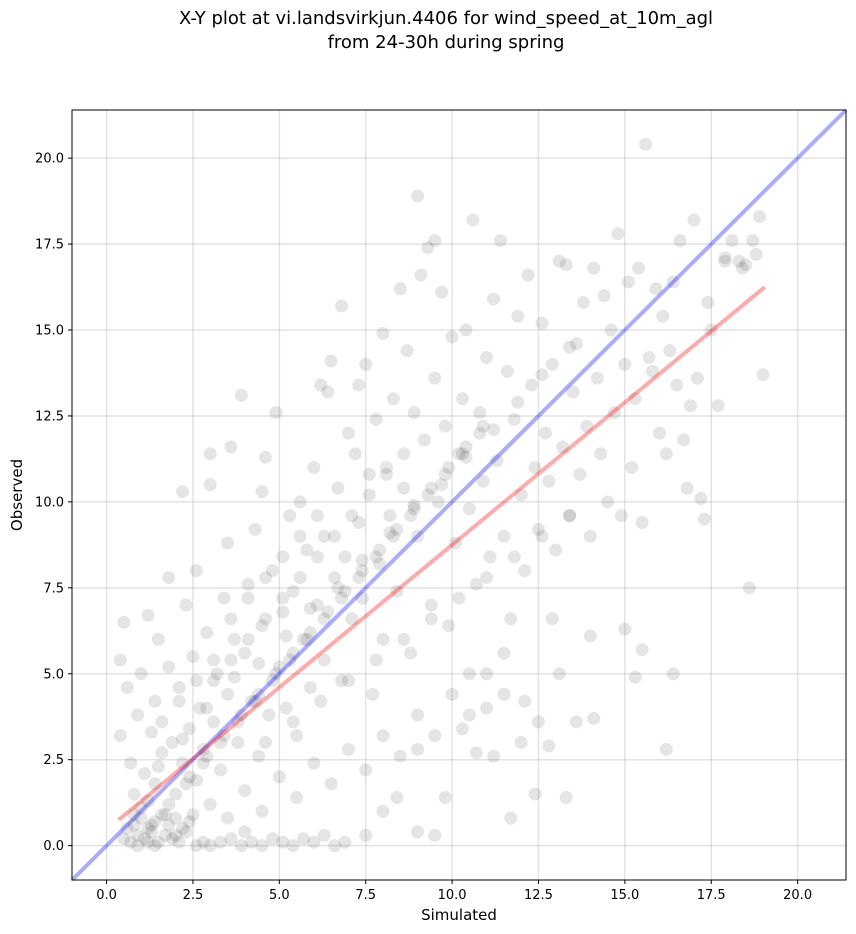 The width and height of the screenshot is (856, 934). I want to click on y-axis: 0.0 2.5 5.0 7.5 10.0 12.5 15.0 17.5 20.0, so click(53, 503).